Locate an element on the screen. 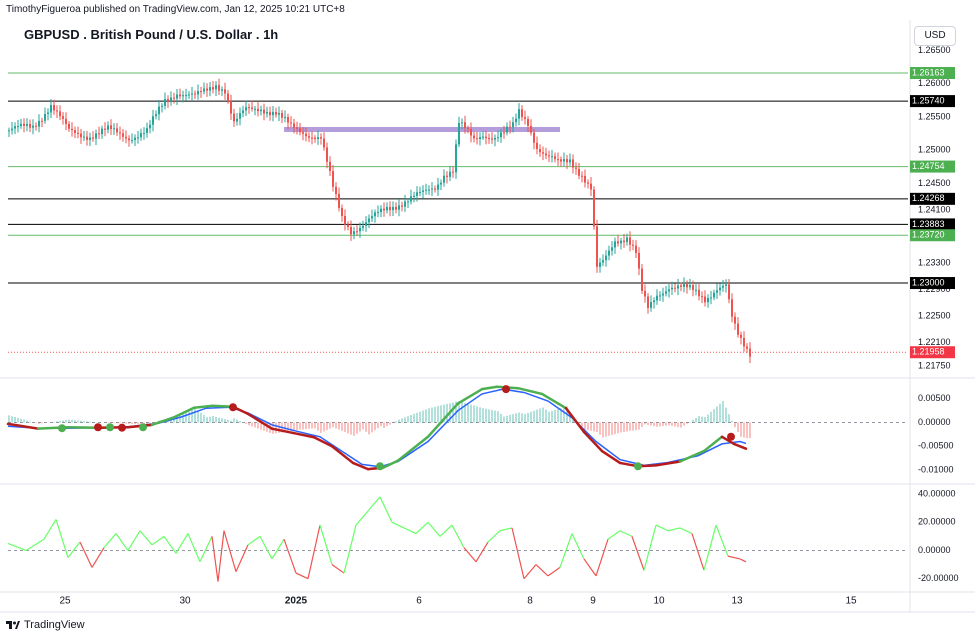 This screenshot has height=639, width=975. level-label: 1.26163 is located at coordinates (928, 72).